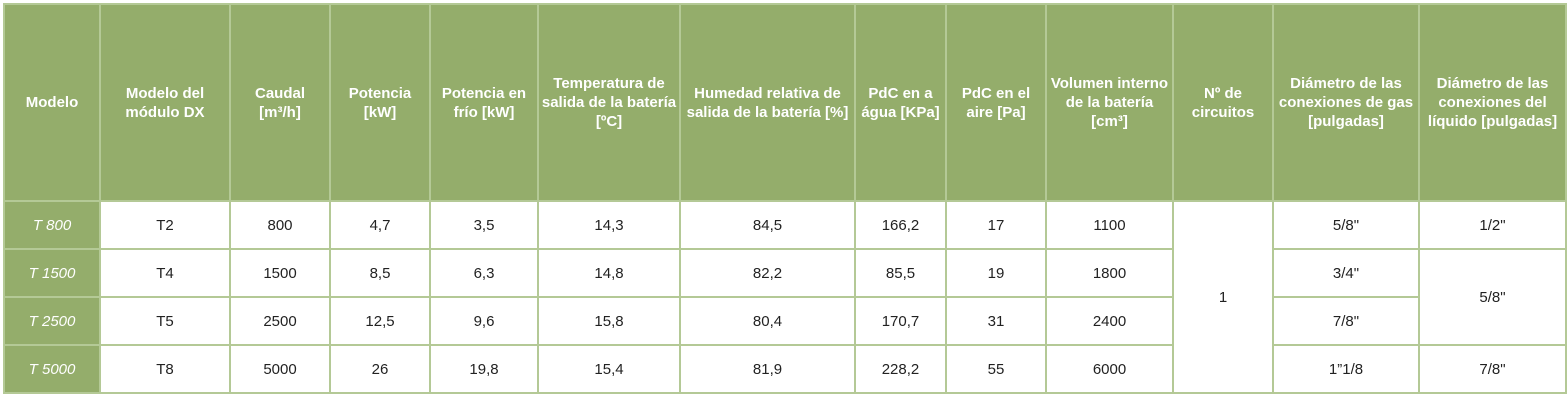  What do you see at coordinates (767, 321) in the screenshot?
I see `table-cell: 80,4` at bounding box center [767, 321].